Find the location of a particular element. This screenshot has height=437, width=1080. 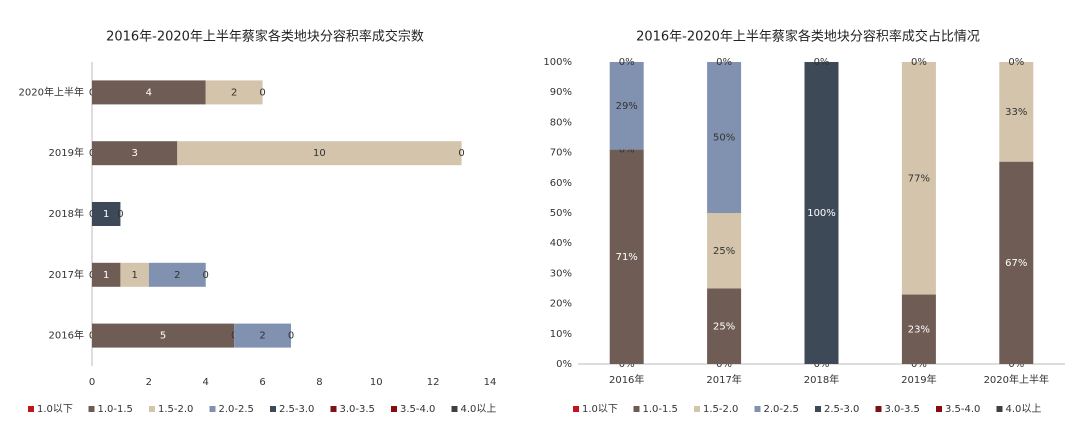

y-tick-label: 30% is located at coordinates (561, 273).